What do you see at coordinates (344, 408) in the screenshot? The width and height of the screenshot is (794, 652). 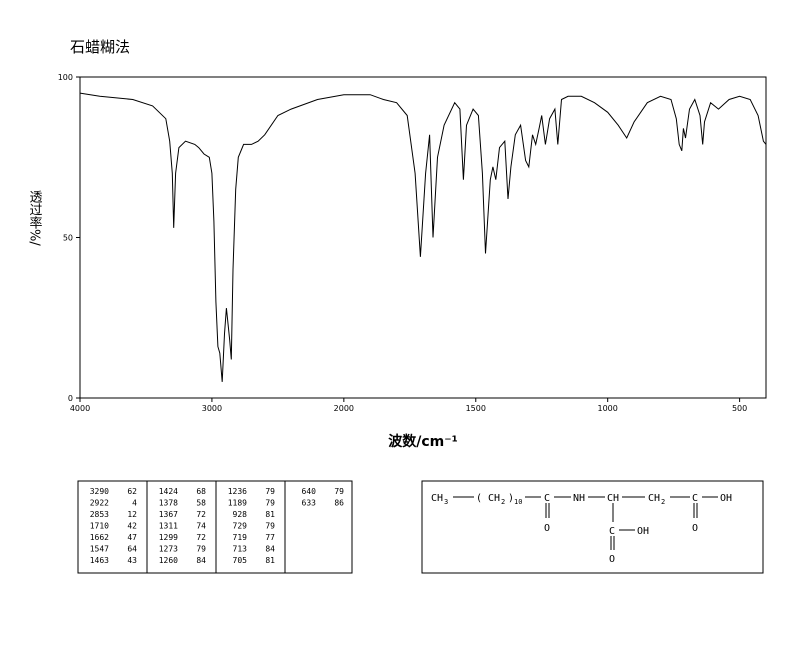 I see `x-tick-label: 2000` at bounding box center [344, 408].